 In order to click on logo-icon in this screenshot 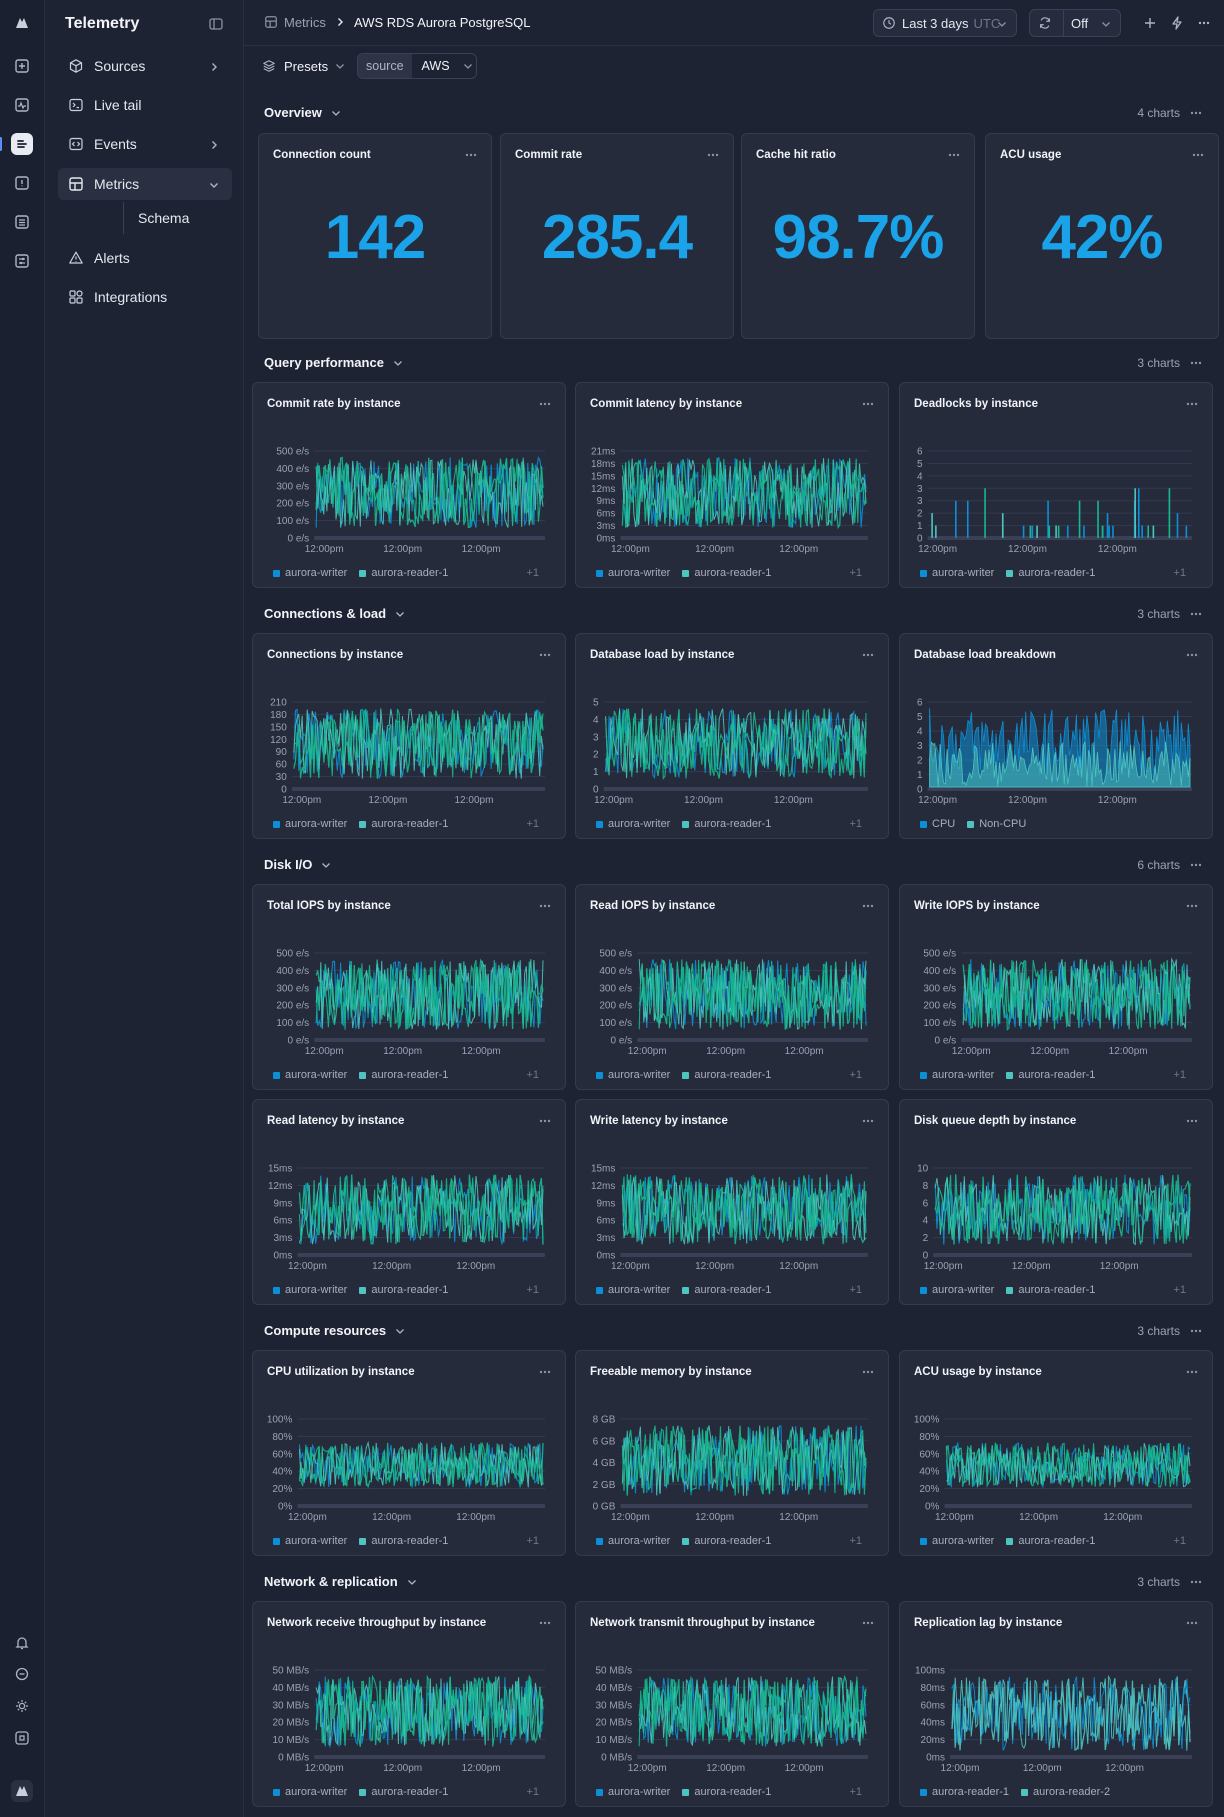, I will do `click(22, 23)`.